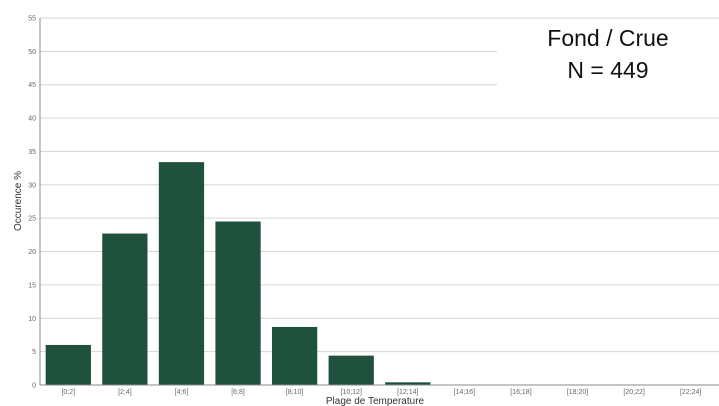  Describe the element at coordinates (690, 392) in the screenshot. I see `x-tick-label: [22;24]` at that location.